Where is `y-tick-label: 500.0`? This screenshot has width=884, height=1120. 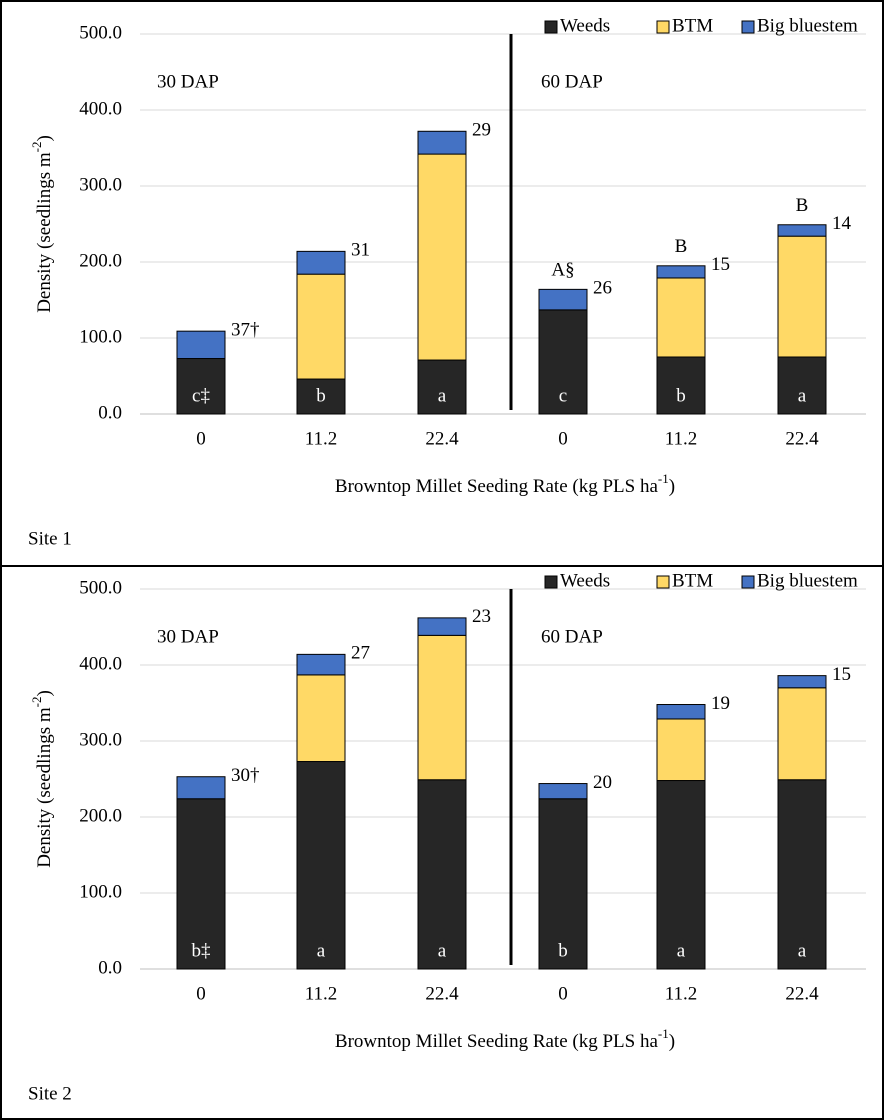 y-tick-label: 500.0 is located at coordinates (100, 587).